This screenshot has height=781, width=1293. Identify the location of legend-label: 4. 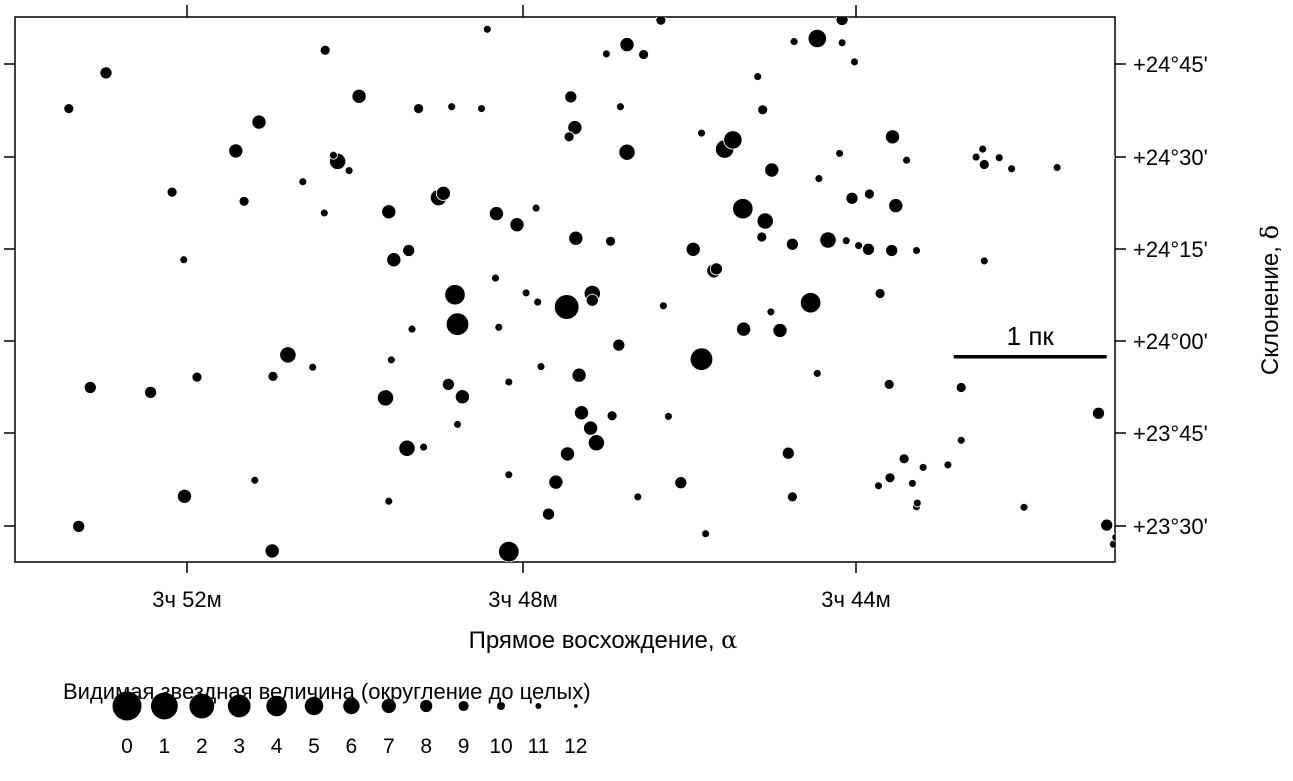
(277, 746).